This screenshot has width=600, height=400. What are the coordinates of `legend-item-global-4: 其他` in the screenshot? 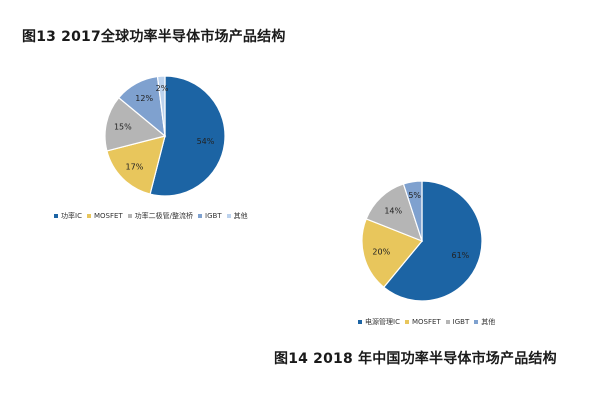 It's located at (237, 216).